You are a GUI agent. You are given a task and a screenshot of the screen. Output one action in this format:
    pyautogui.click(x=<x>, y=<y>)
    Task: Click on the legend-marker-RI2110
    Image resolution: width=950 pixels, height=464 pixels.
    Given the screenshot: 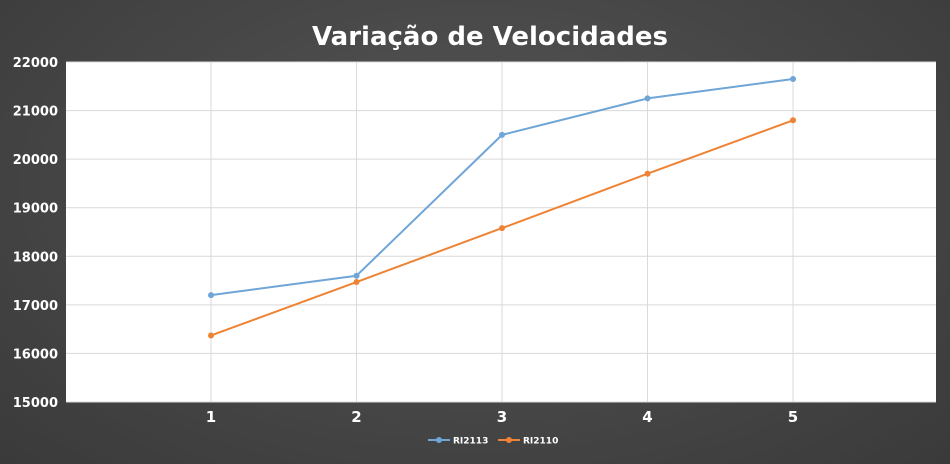 What is the action you would take?
    pyautogui.click(x=509, y=440)
    